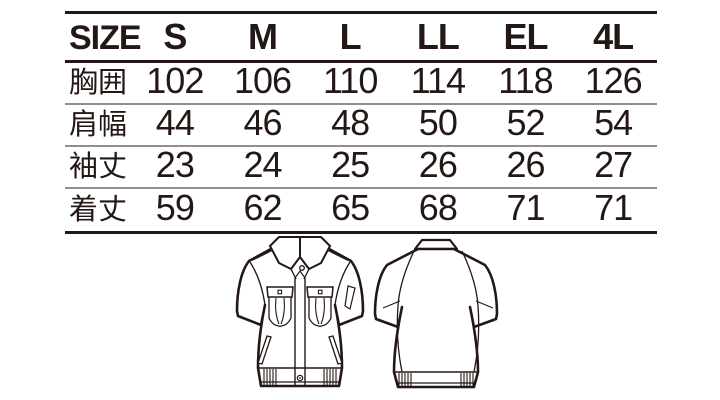 This screenshot has width=720, height=400. I want to click on sleeve-value: 23, so click(175, 164).